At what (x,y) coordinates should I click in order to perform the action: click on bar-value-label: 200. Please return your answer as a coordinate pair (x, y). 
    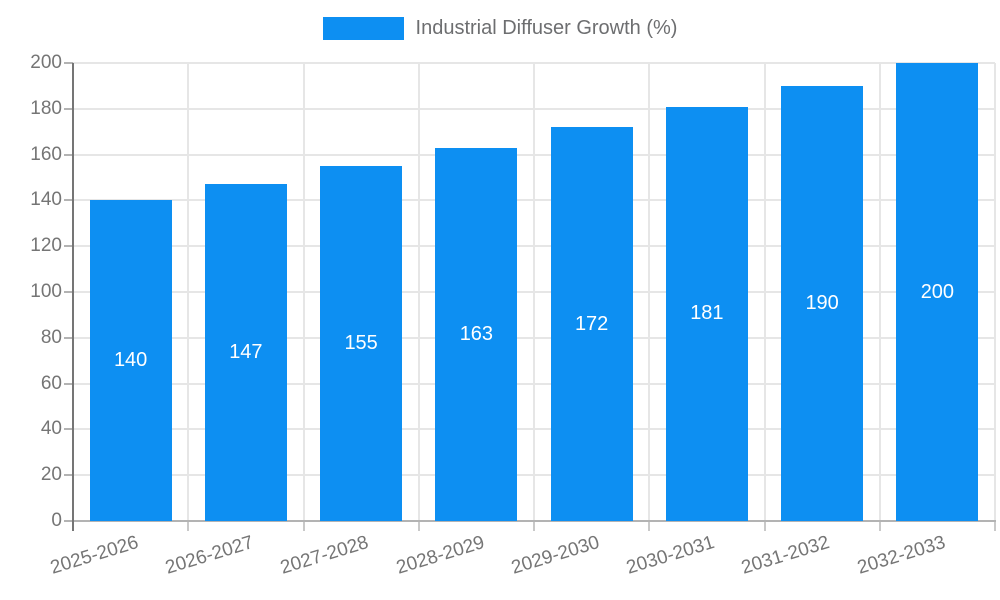
    Looking at the image, I should click on (937, 291).